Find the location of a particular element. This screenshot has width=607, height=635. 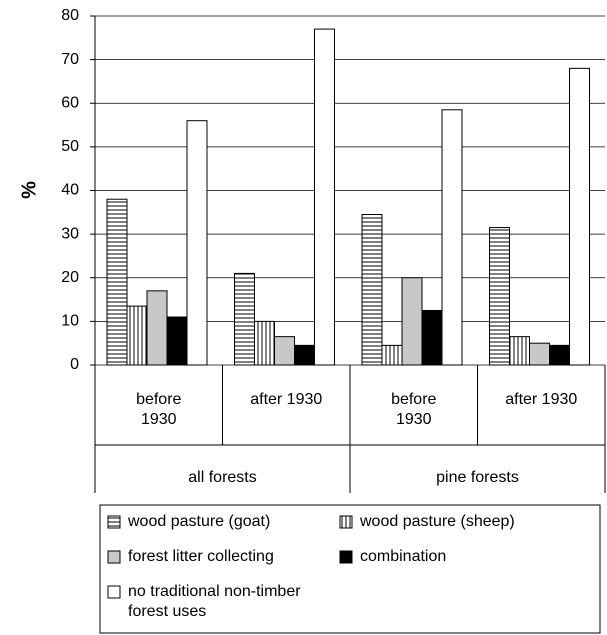

y-tick-label: 10 is located at coordinates (70, 321).